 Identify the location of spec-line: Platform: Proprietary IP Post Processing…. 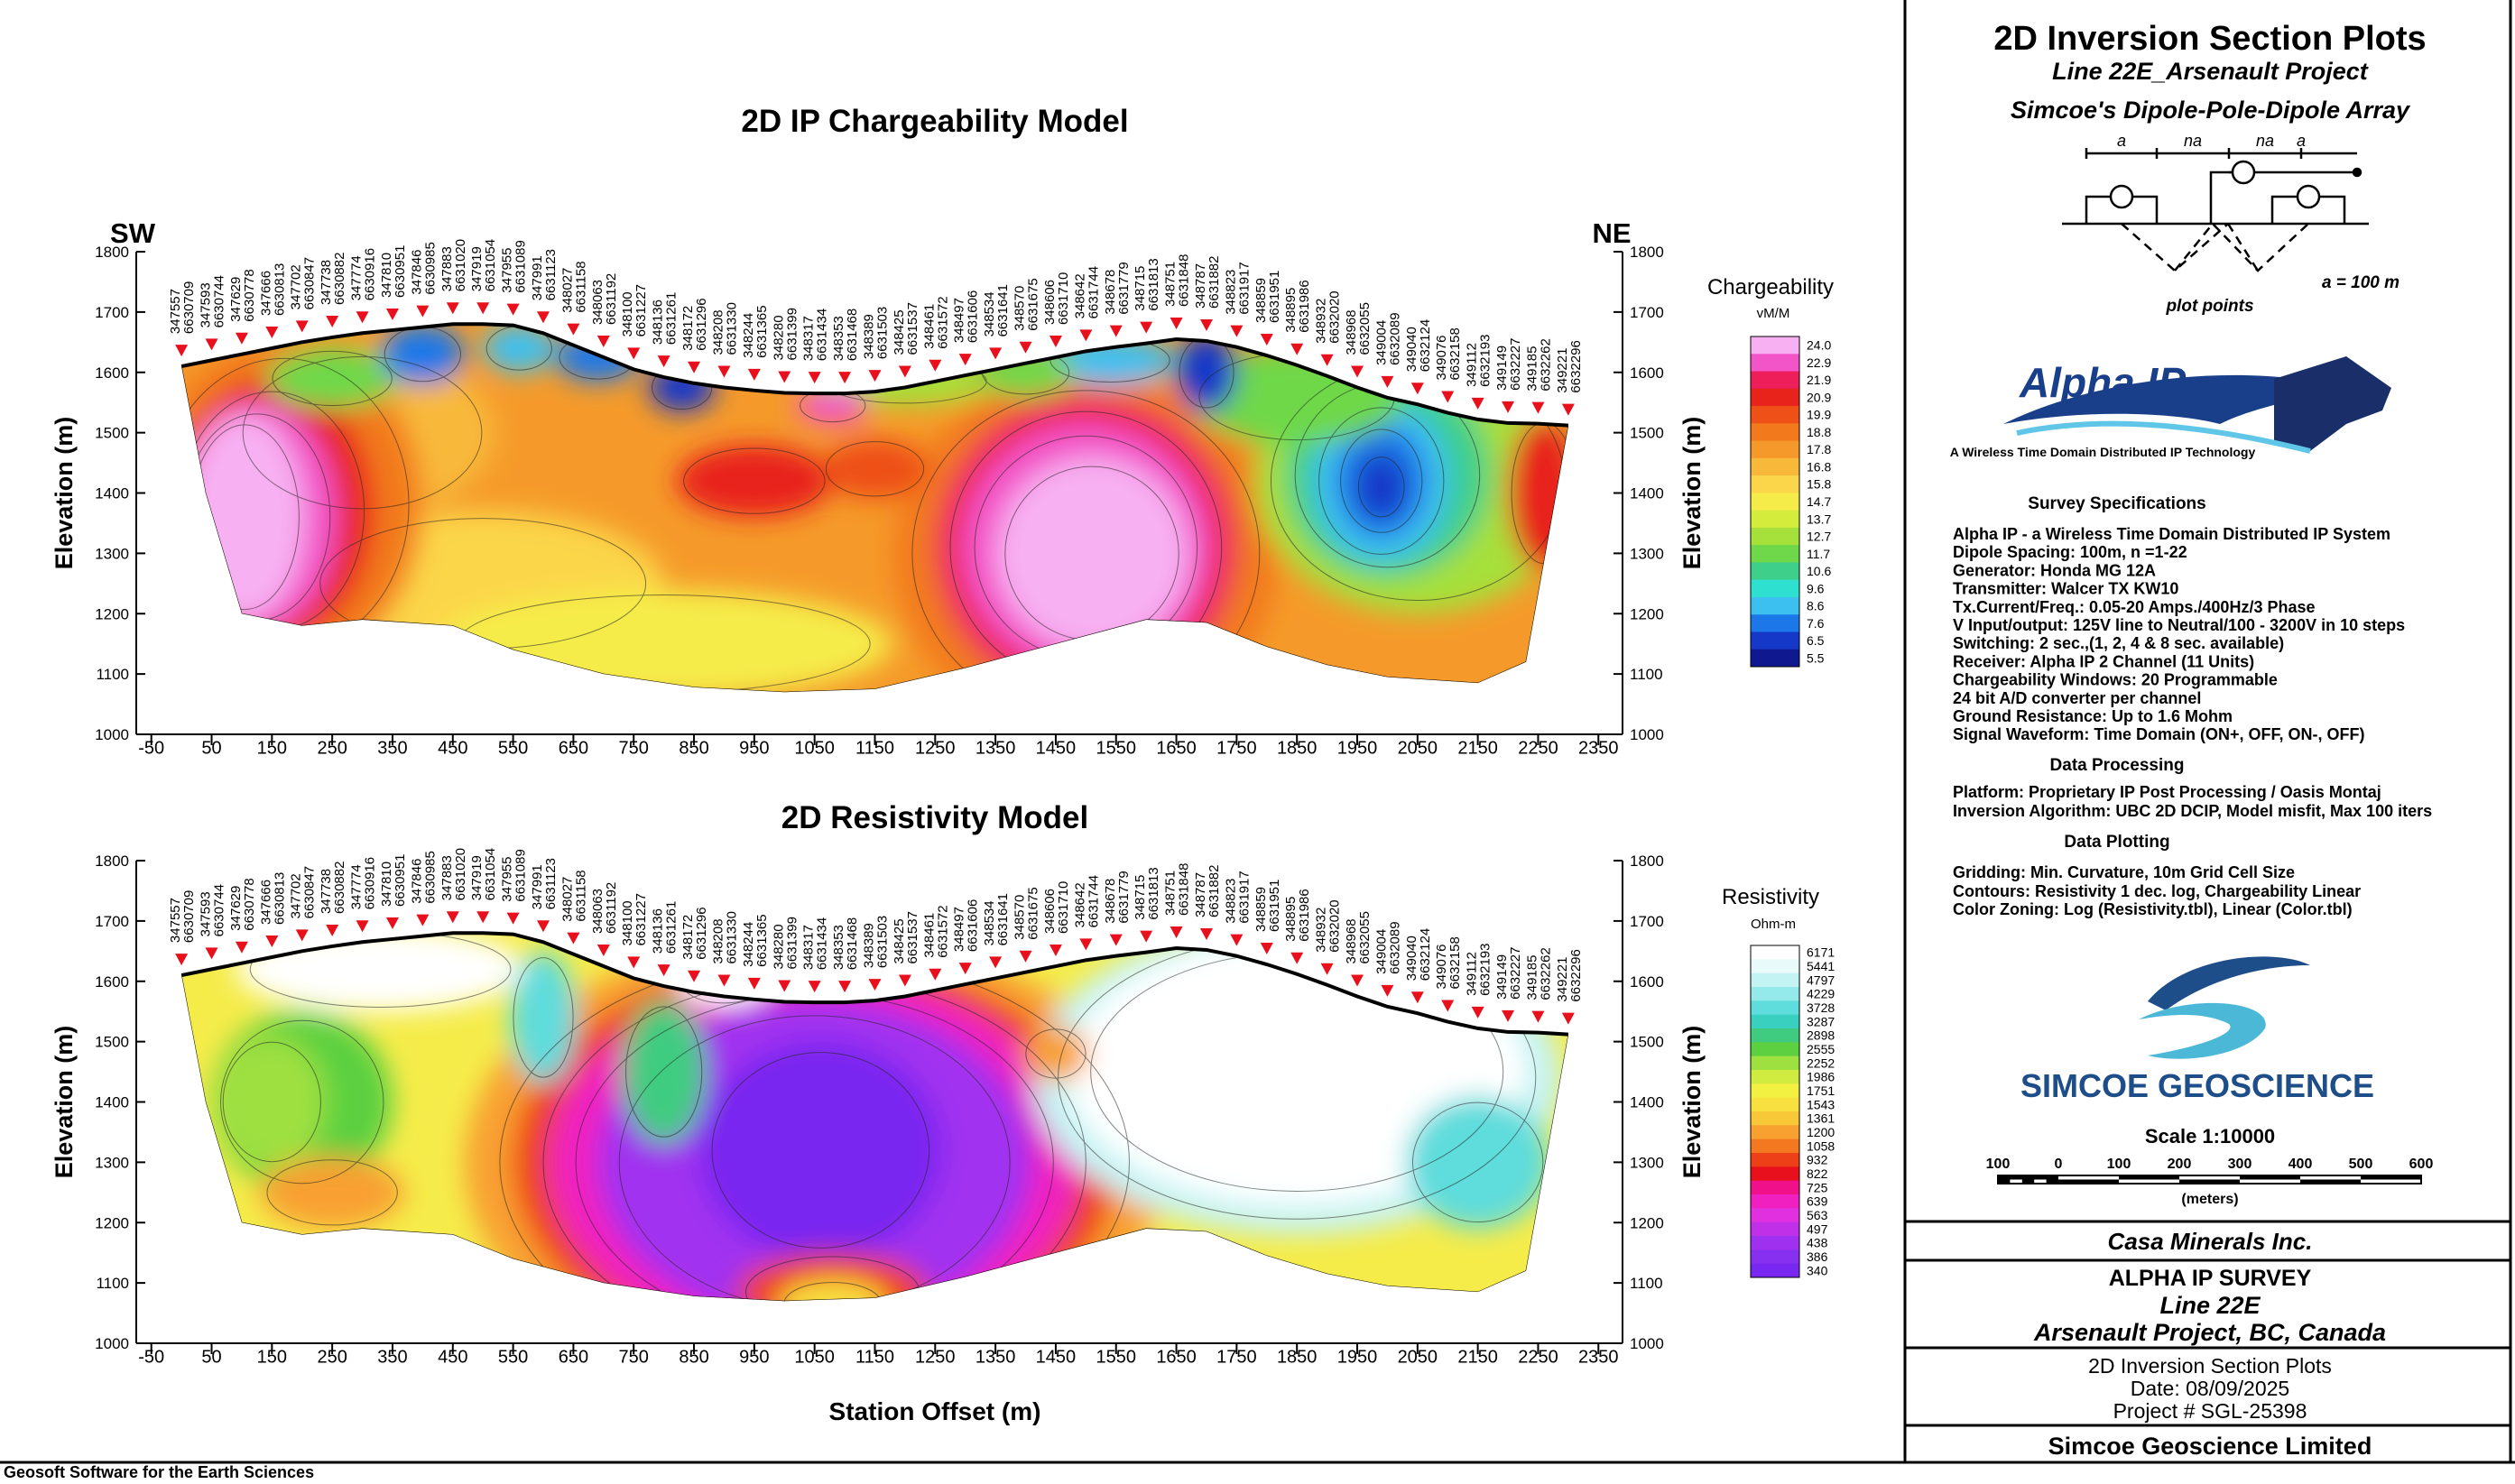
(2167, 792).